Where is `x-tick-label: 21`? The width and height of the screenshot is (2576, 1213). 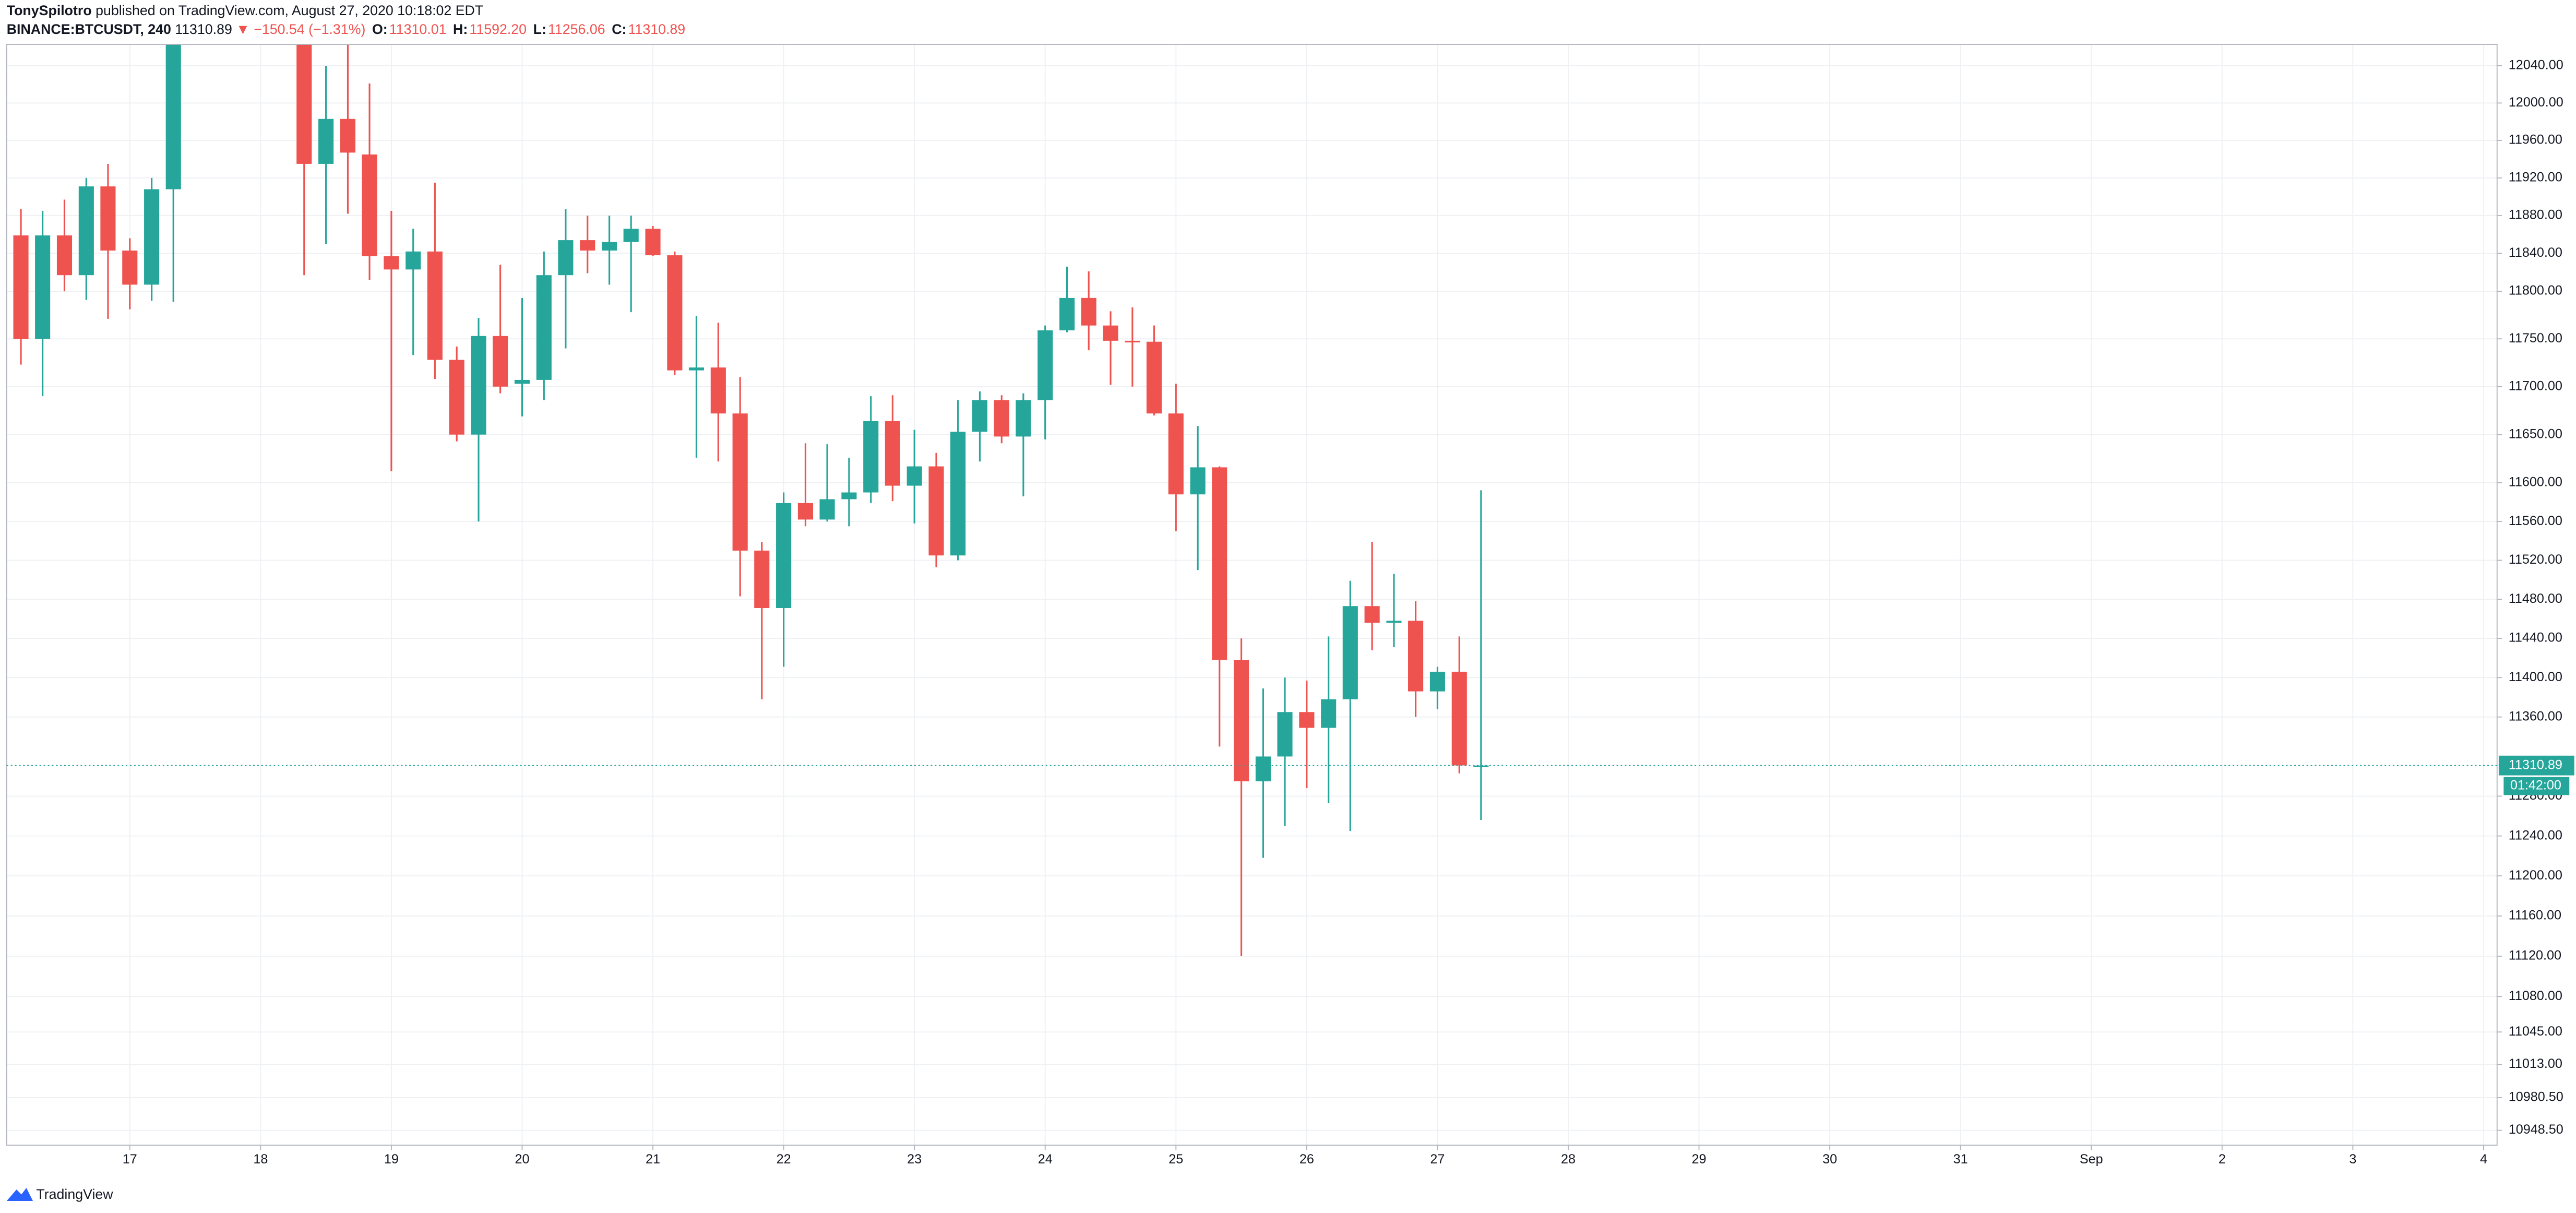
x-tick-label: 21 is located at coordinates (653, 1159).